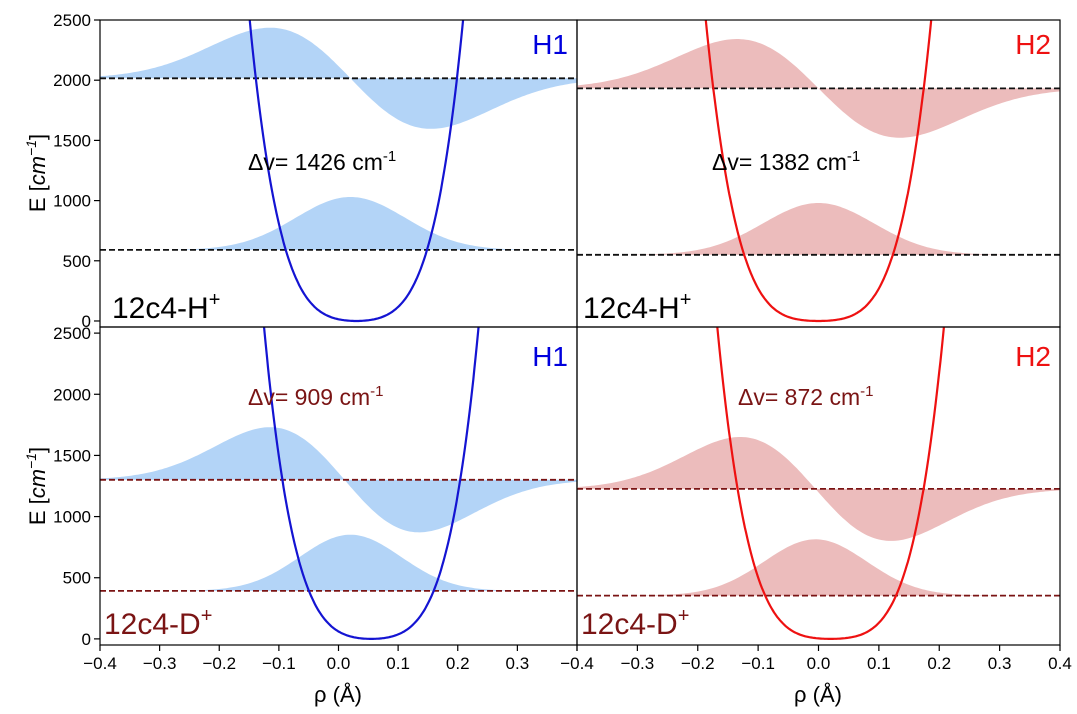 The image size is (1077, 714). I want to click on y-axis-label-bottom: E [cm−1], so click(36, 486).